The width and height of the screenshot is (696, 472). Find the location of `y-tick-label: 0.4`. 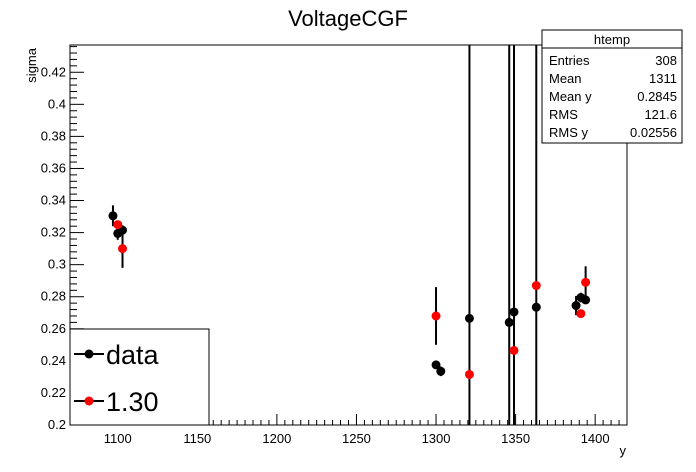

y-tick-label: 0.4 is located at coordinates (57, 103).